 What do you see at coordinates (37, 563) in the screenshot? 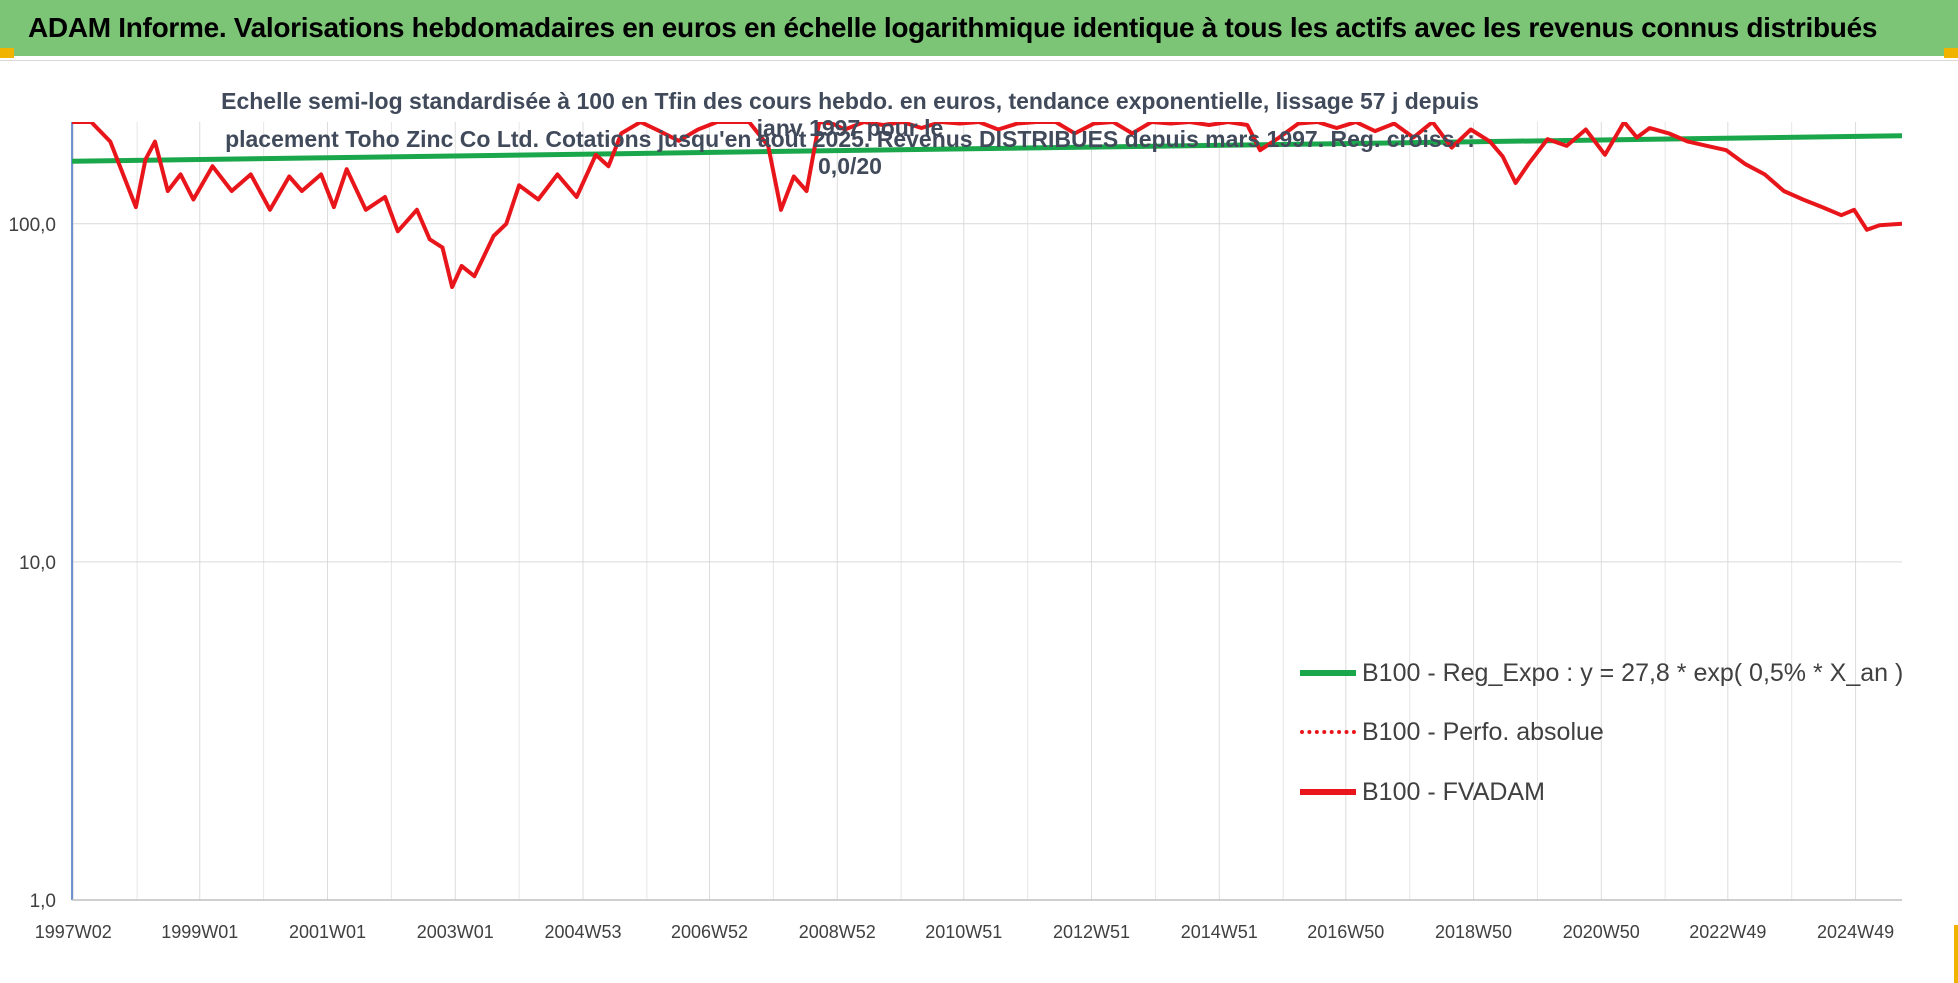
I see `y-tick-label: 10,0` at bounding box center [37, 563].